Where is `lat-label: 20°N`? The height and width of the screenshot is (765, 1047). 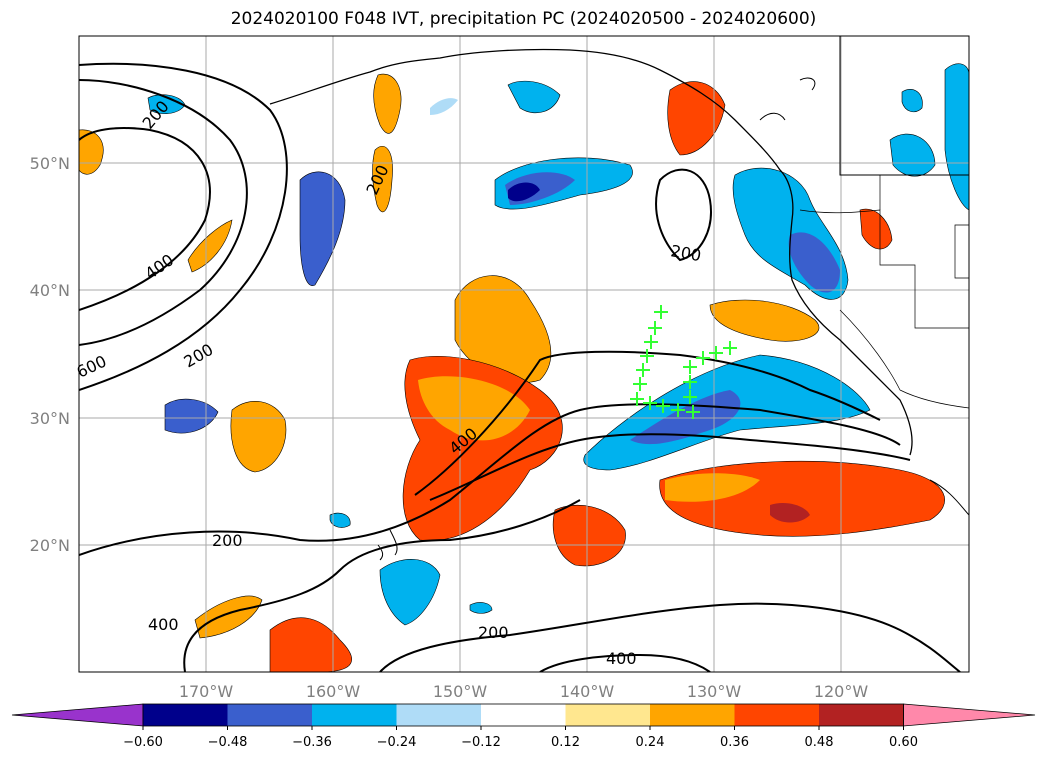
lat-label: 20°N is located at coordinates (50, 545).